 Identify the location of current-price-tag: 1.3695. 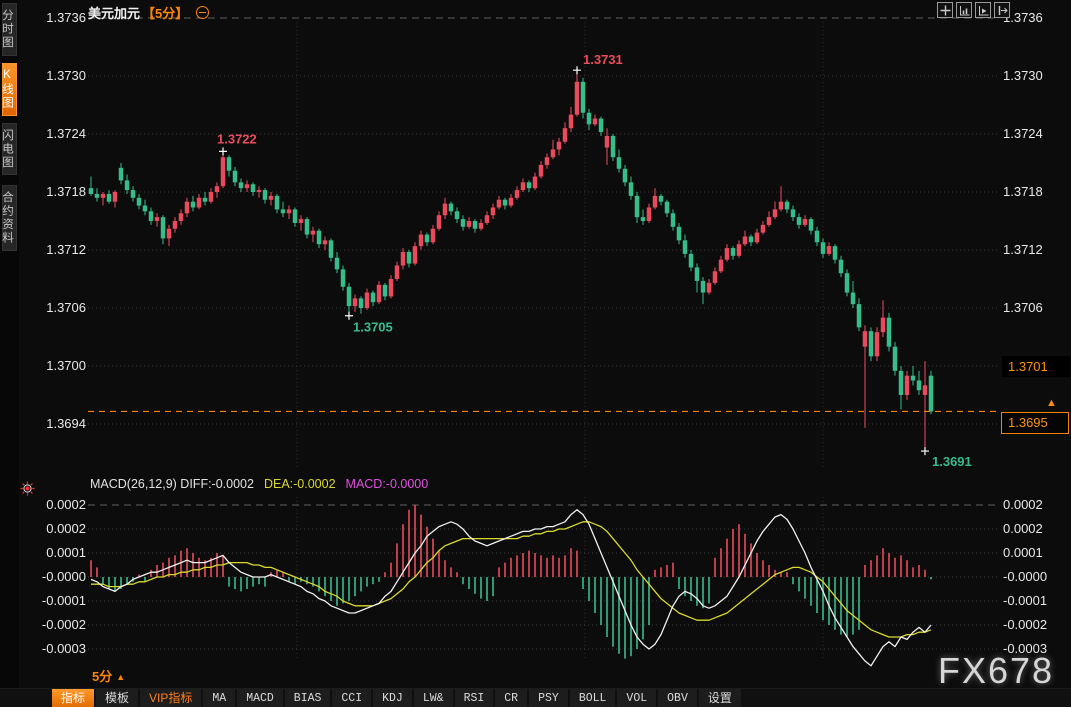
(1035, 423).